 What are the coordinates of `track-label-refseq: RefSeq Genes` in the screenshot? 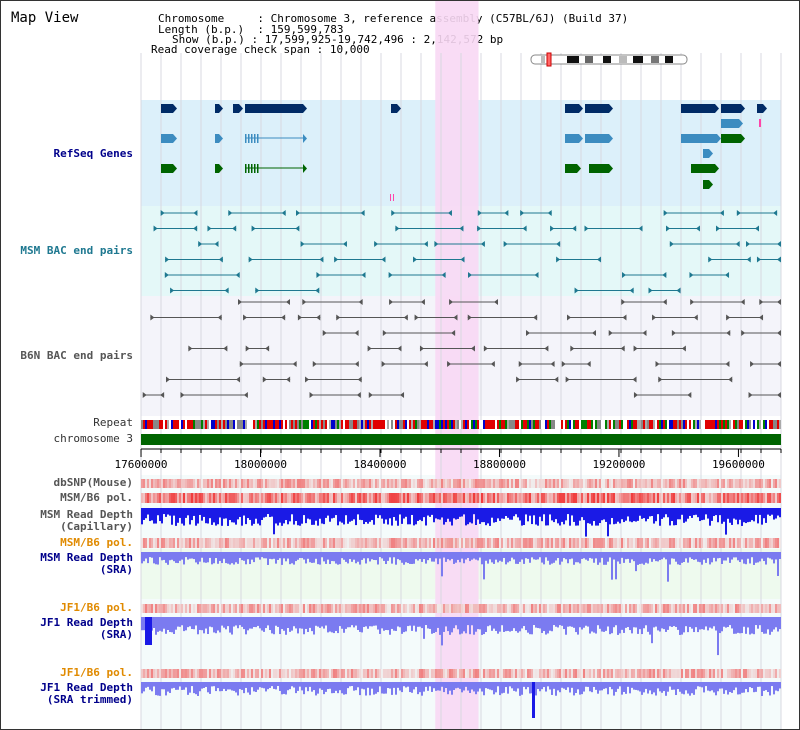 It's located at (93, 153).